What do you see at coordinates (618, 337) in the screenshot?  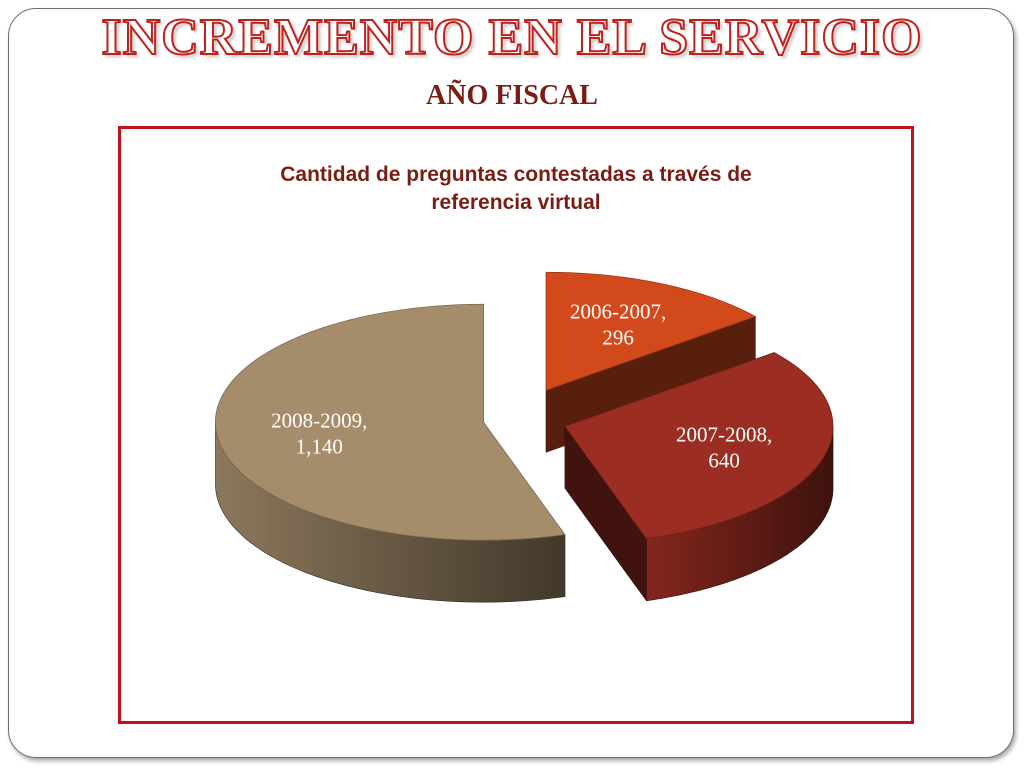 I see `slice-label-value: 296` at bounding box center [618, 337].